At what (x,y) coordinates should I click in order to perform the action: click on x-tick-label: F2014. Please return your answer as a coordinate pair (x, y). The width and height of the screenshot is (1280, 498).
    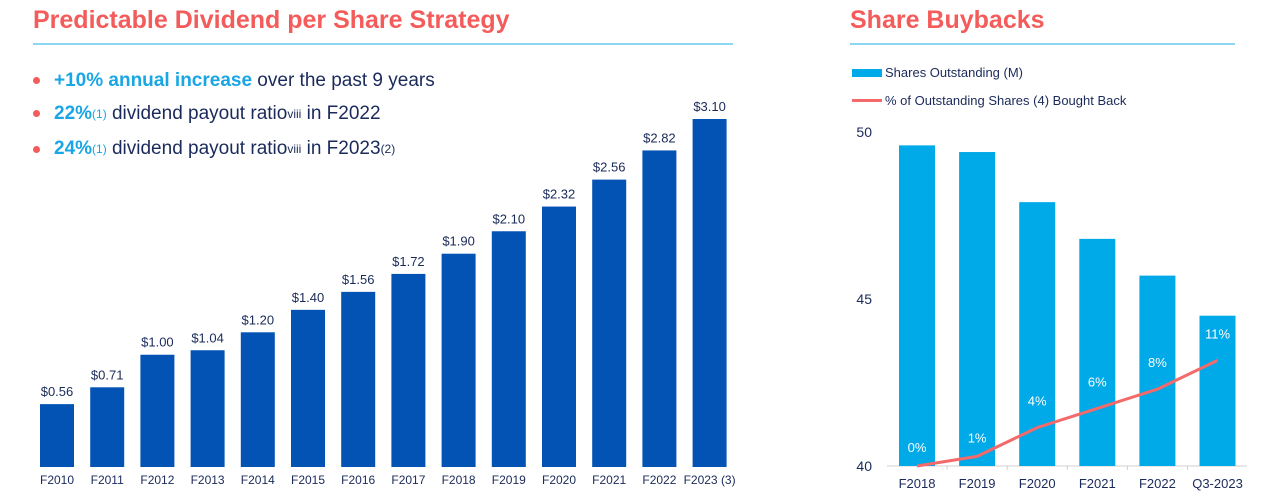
    Looking at the image, I should click on (258, 480).